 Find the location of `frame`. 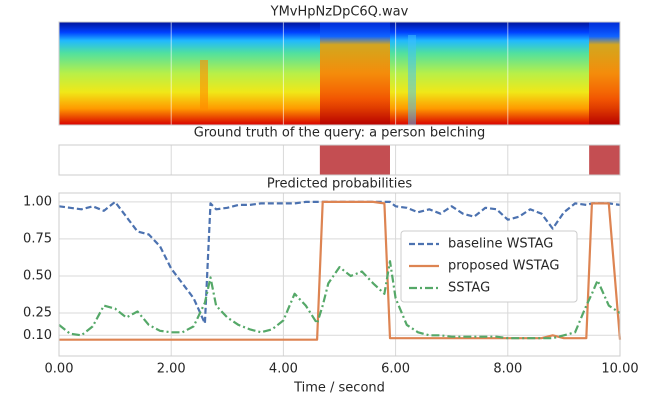

frame is located at coordinates (339, 160).